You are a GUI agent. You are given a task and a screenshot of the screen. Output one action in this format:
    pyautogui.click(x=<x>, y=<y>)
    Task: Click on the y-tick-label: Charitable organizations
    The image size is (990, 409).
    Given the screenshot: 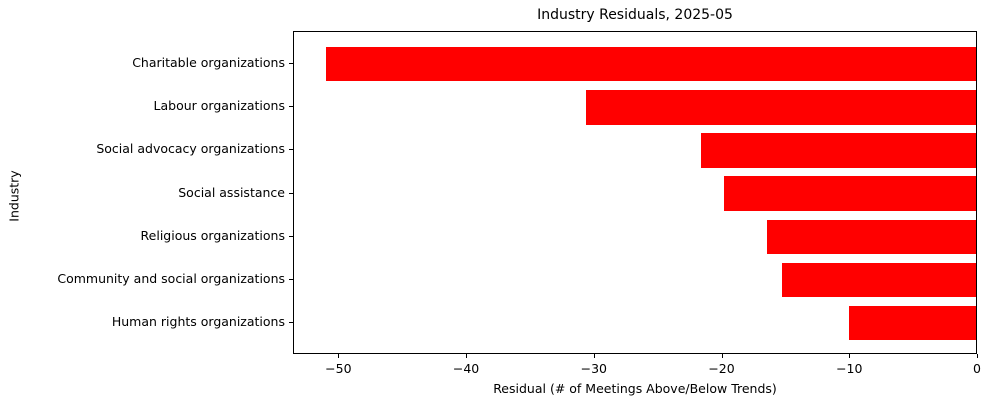 What is the action you would take?
    pyautogui.click(x=208, y=63)
    